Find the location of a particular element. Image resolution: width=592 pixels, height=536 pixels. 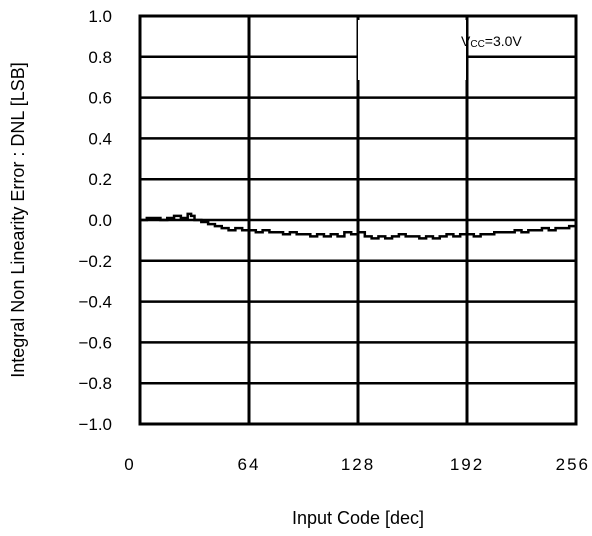

y-tick-label: 0.6 is located at coordinates (100, 98).